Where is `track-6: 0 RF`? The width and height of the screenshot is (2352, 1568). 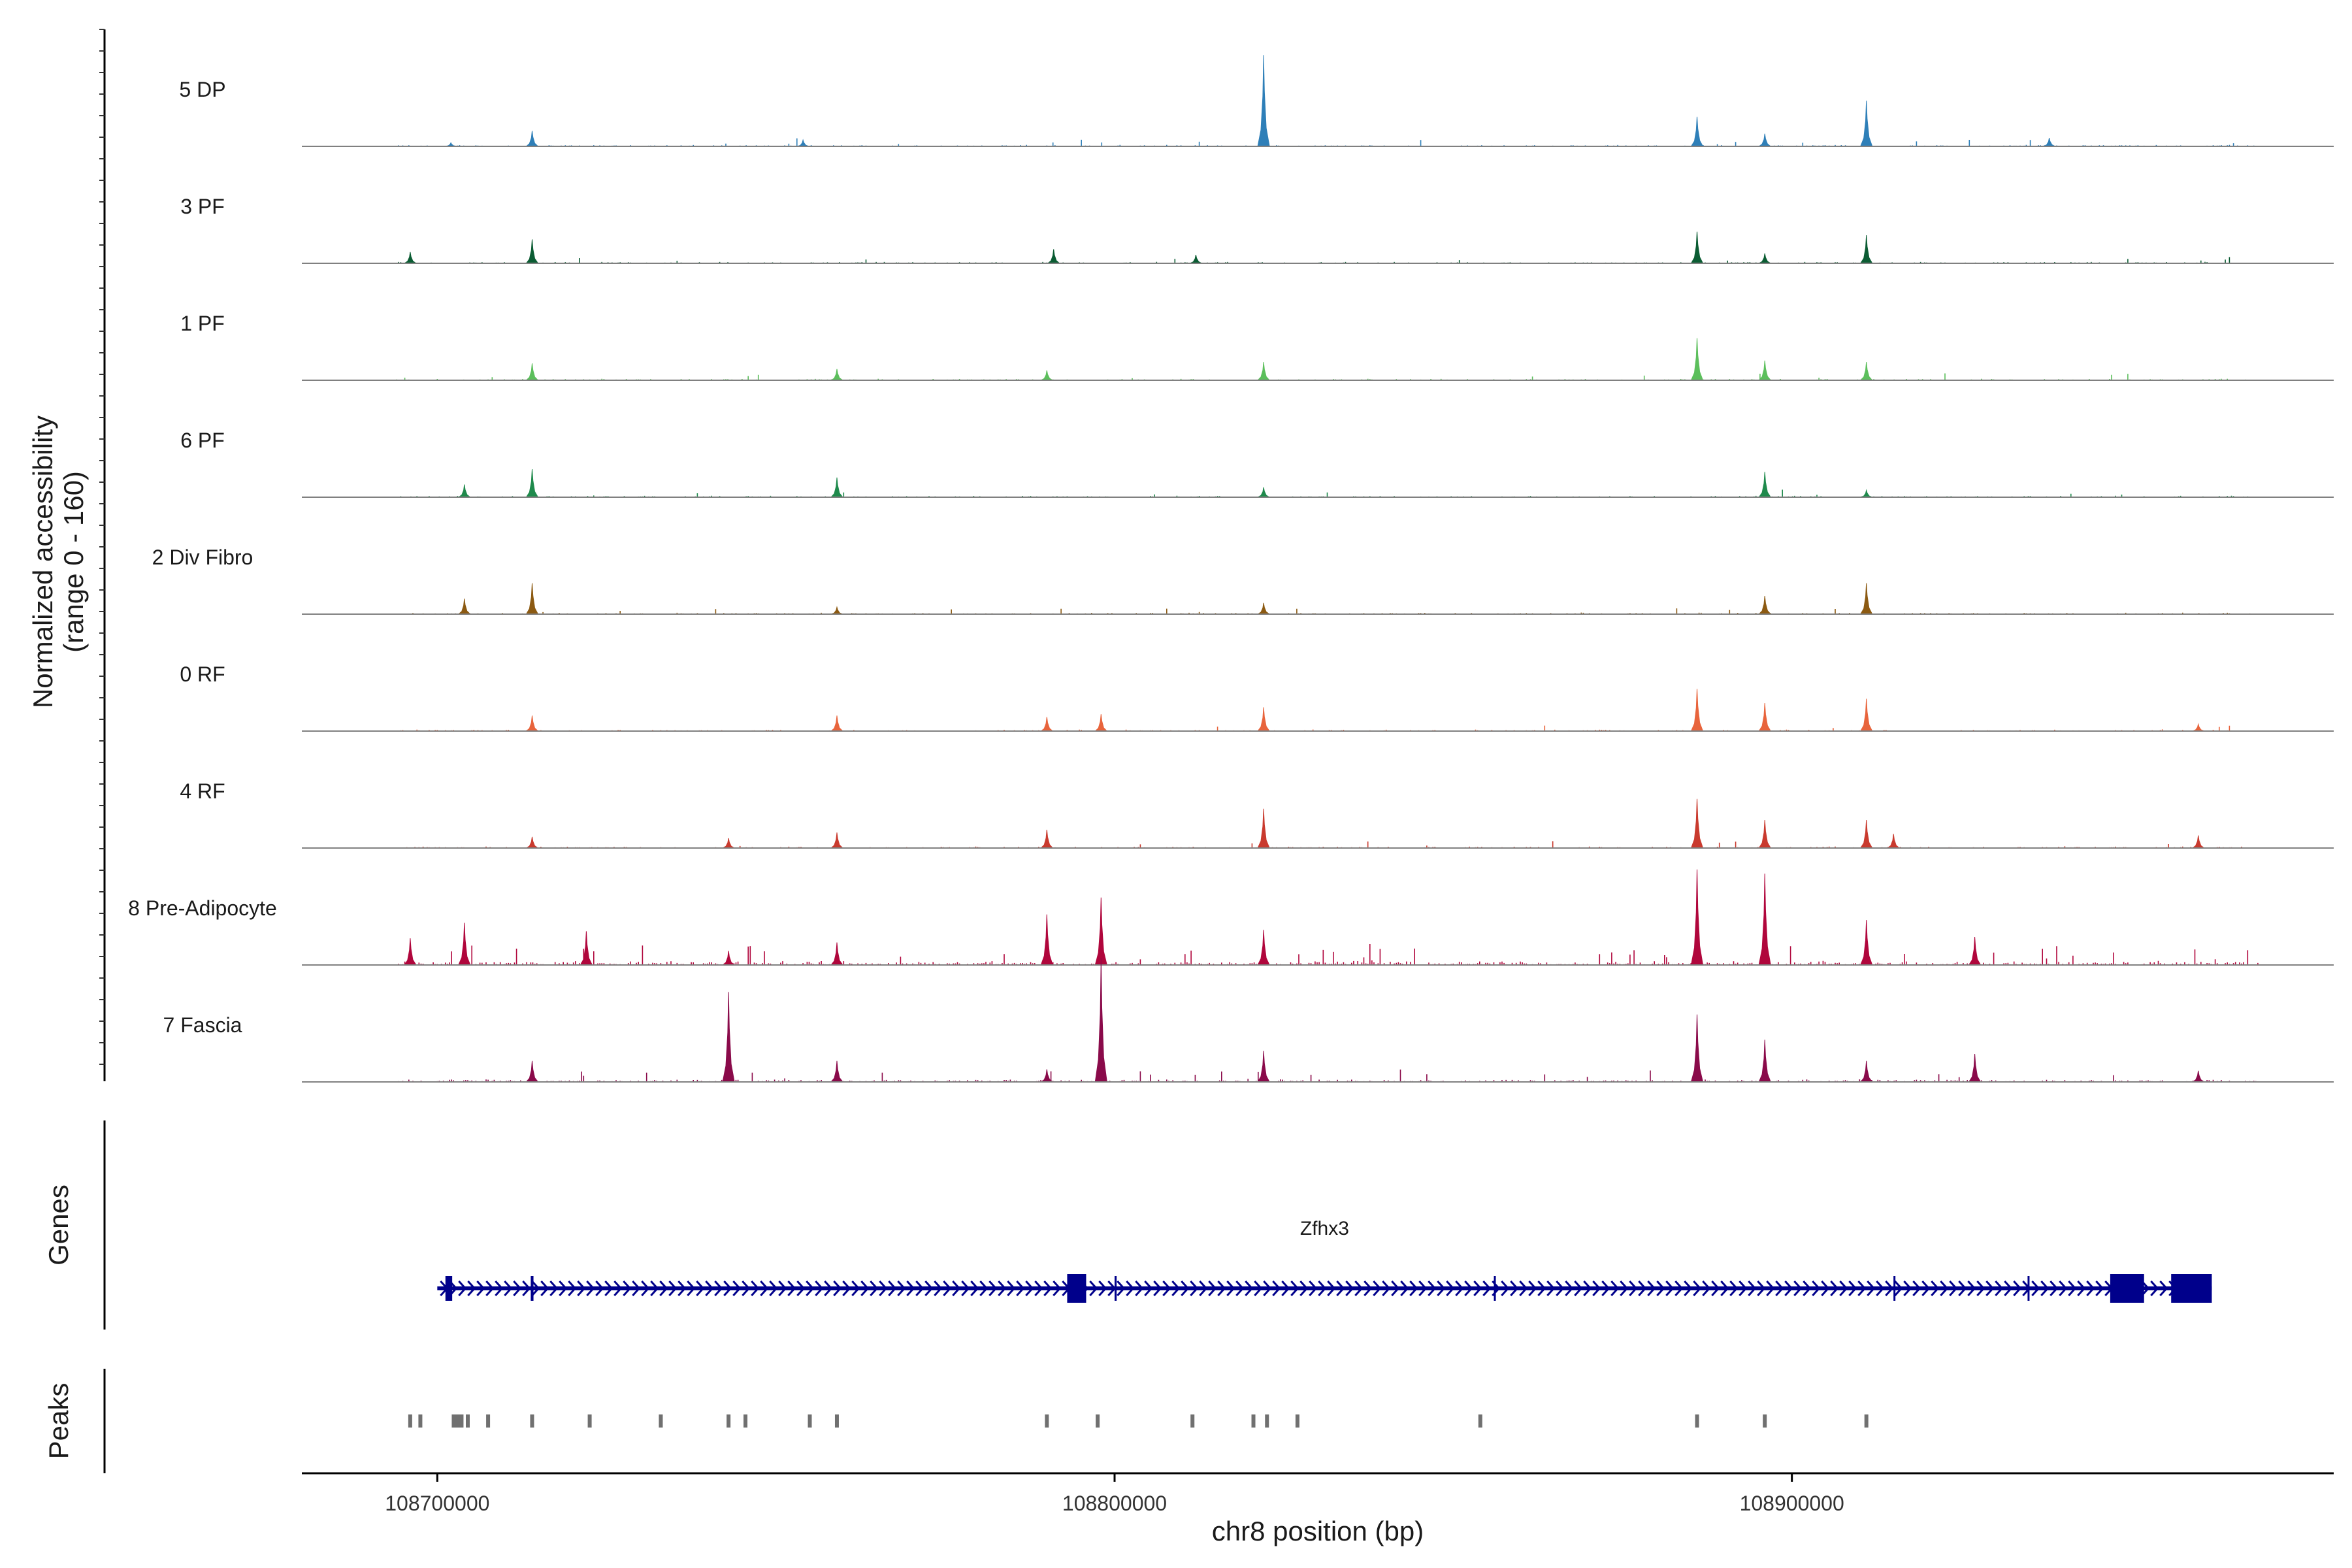
track-6: 0 RF is located at coordinates (1257, 697).